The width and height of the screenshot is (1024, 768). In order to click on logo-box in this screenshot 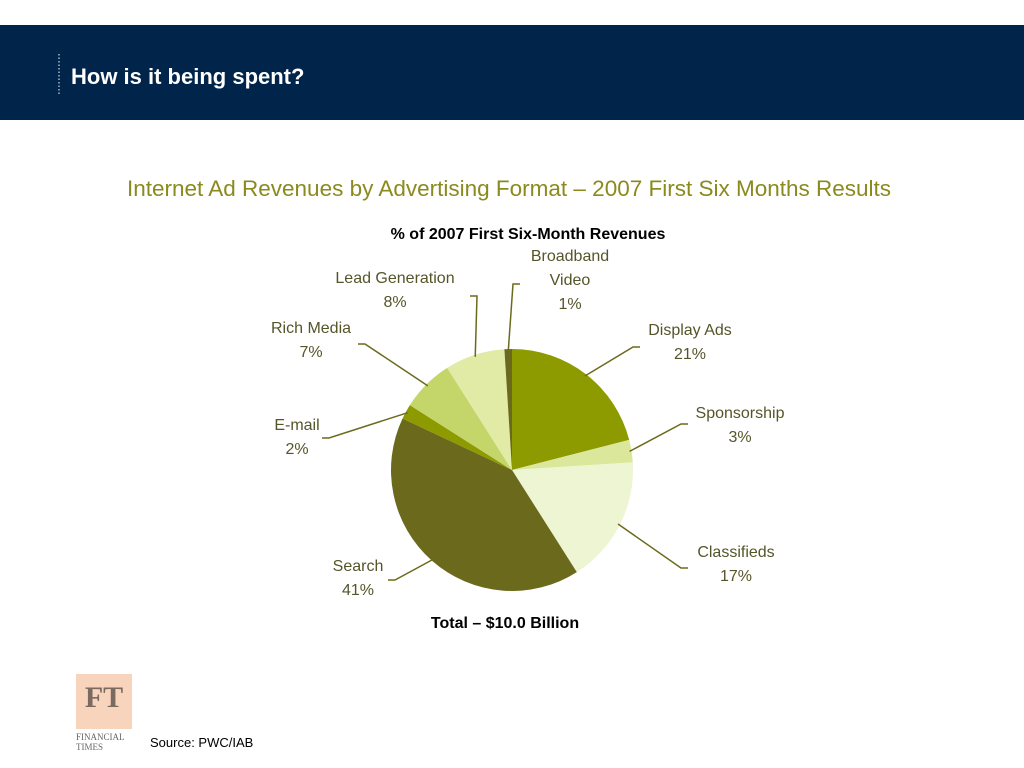, I will do `click(104, 701)`.